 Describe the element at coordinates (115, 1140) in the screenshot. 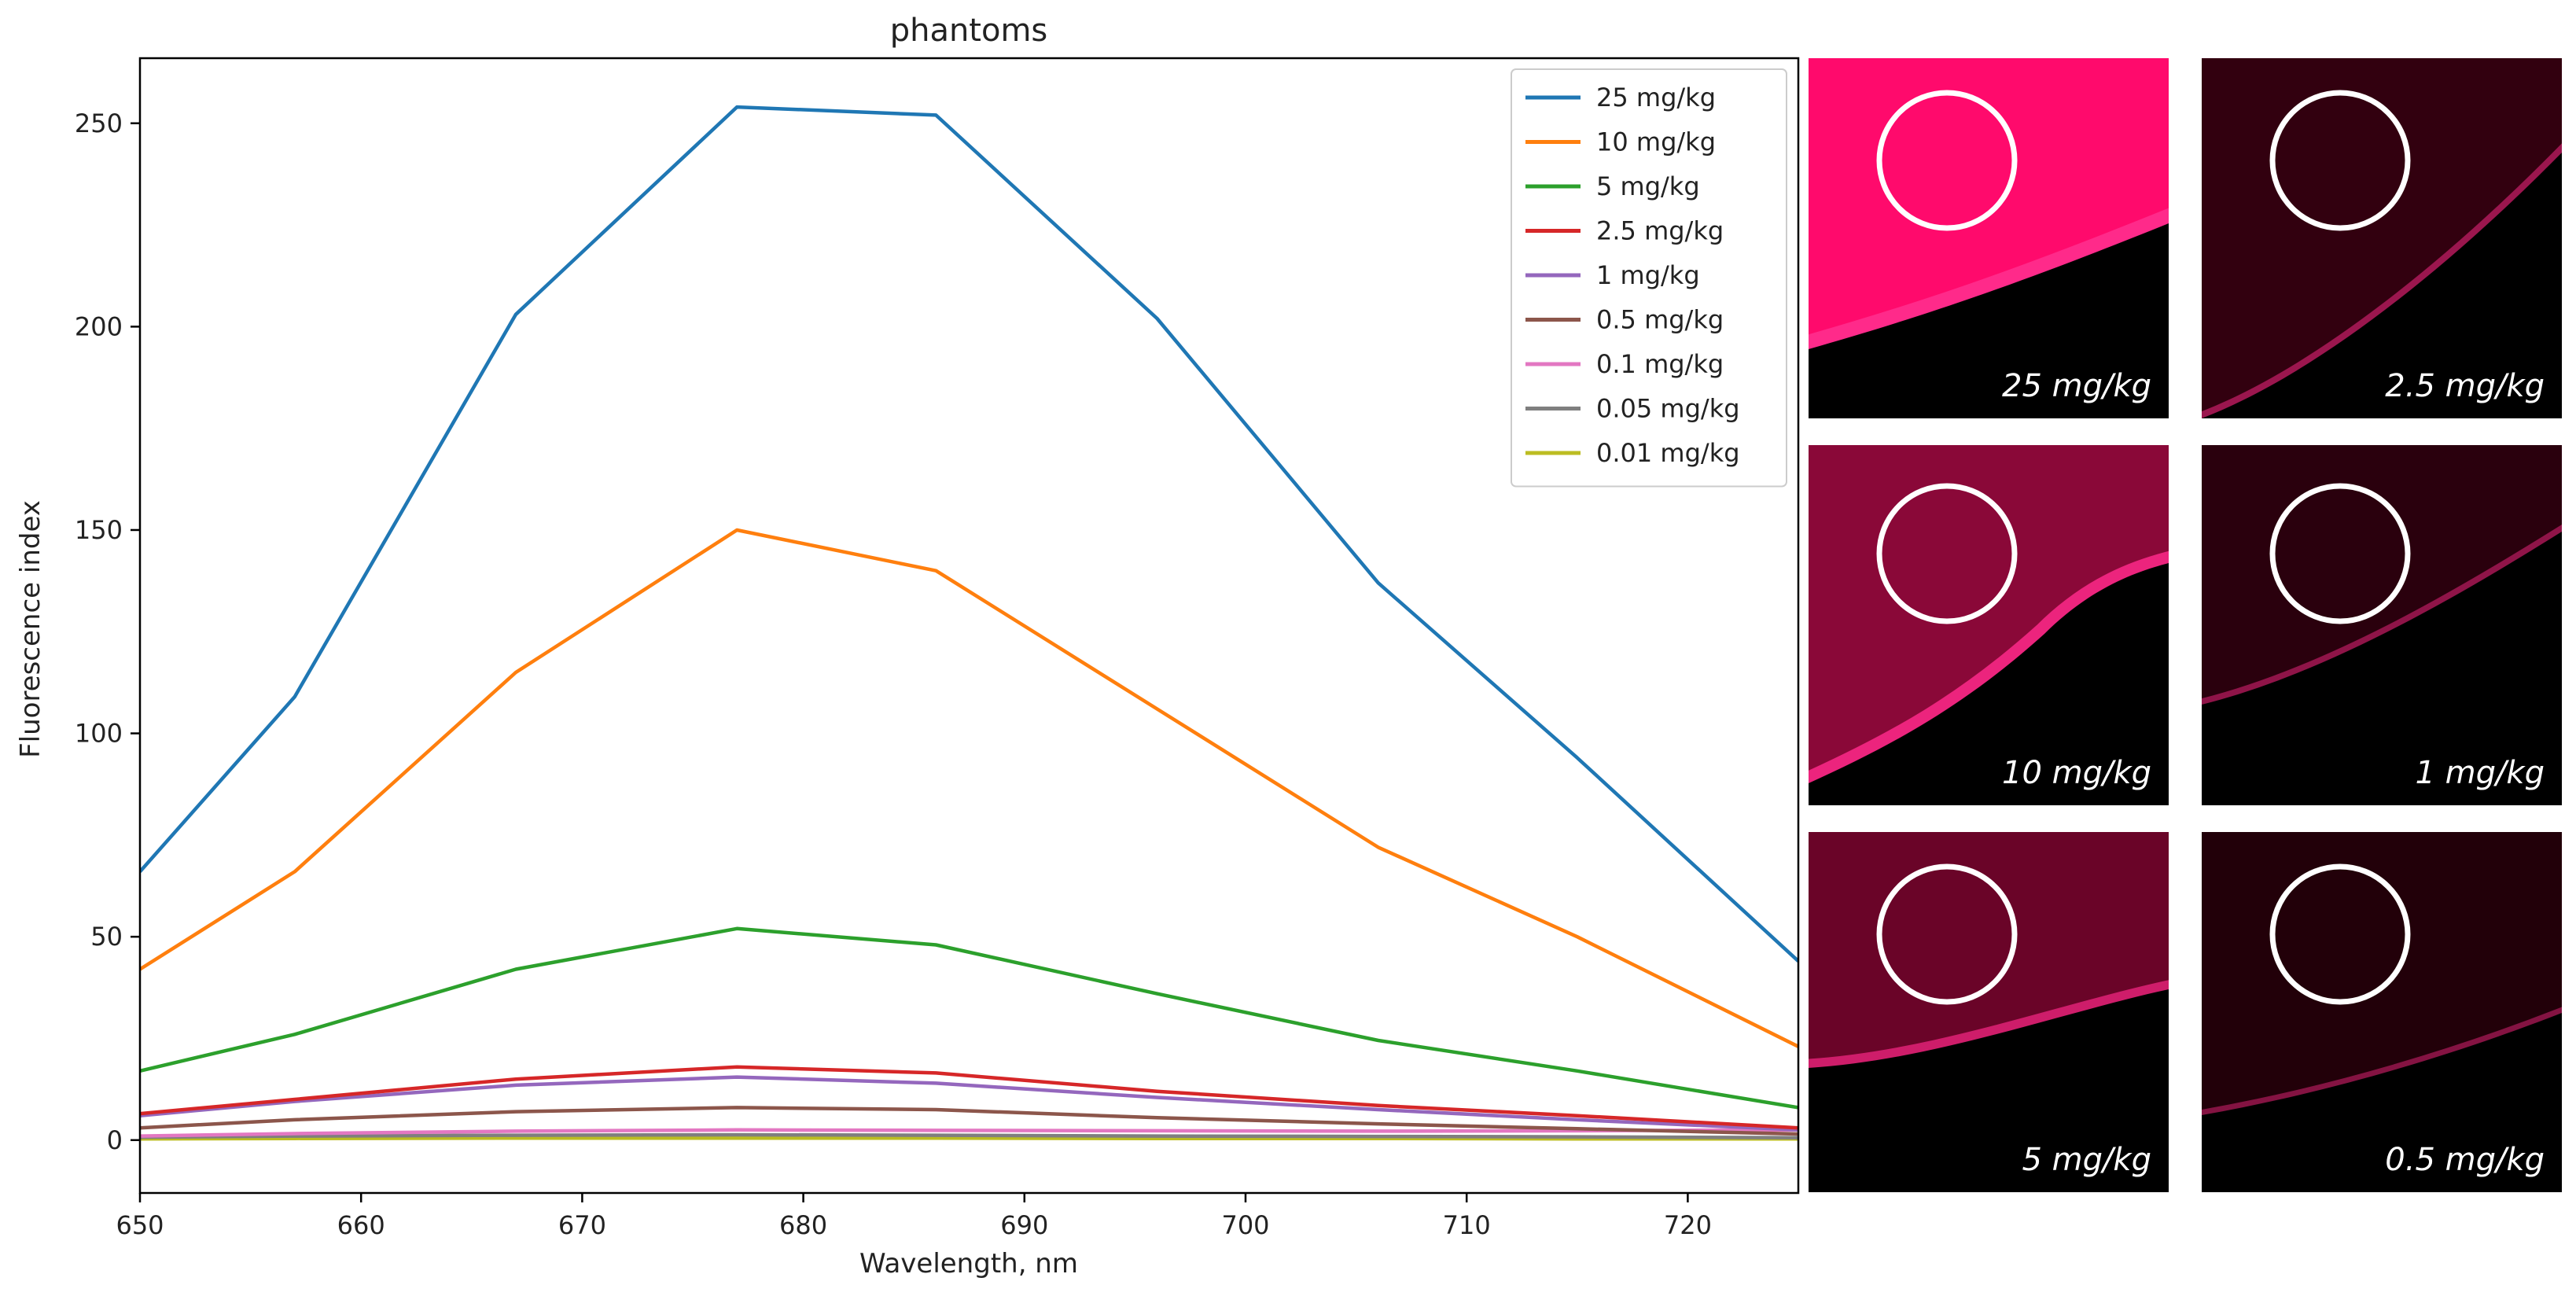

I see `y-tick-label: 0` at that location.